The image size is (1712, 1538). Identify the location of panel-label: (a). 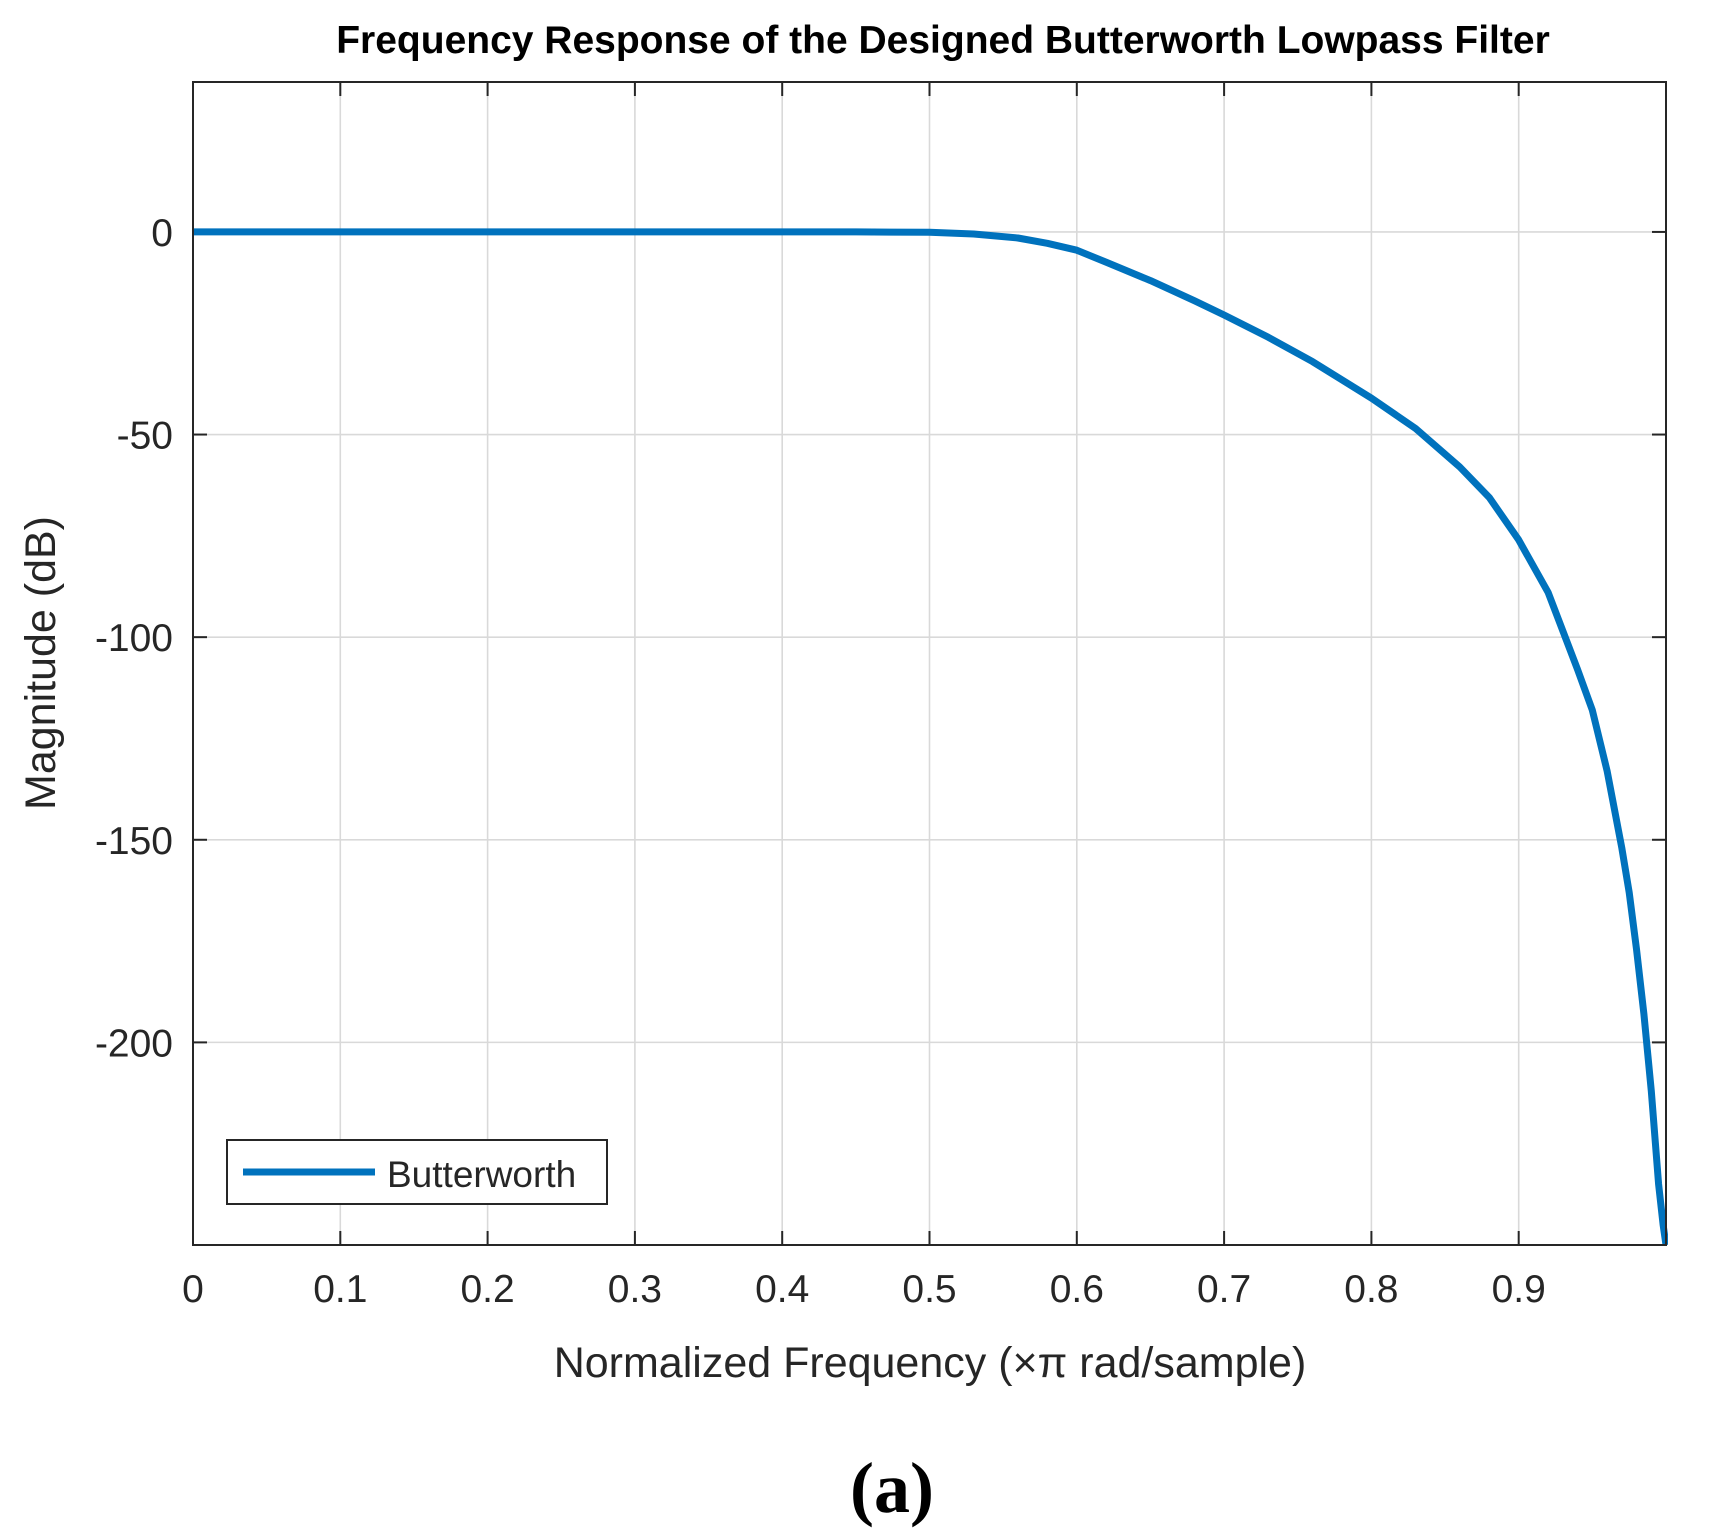
(892, 1488).